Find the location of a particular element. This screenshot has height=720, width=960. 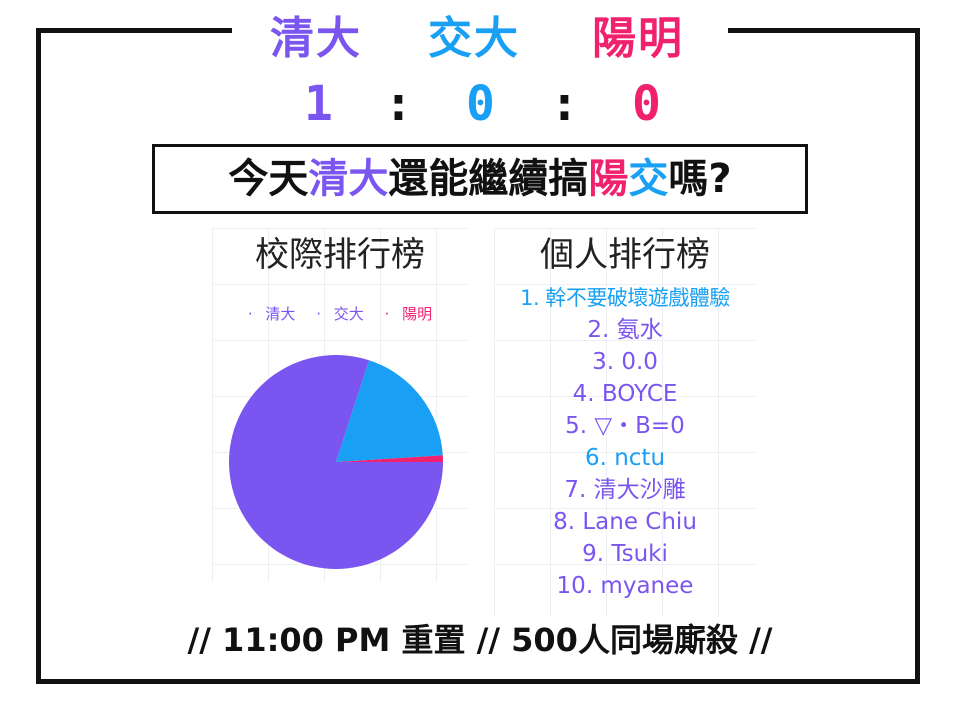

school-ranking-panel: 校際排行榜 · 清大 · 交大 · 陽明 is located at coordinates (340, 405).